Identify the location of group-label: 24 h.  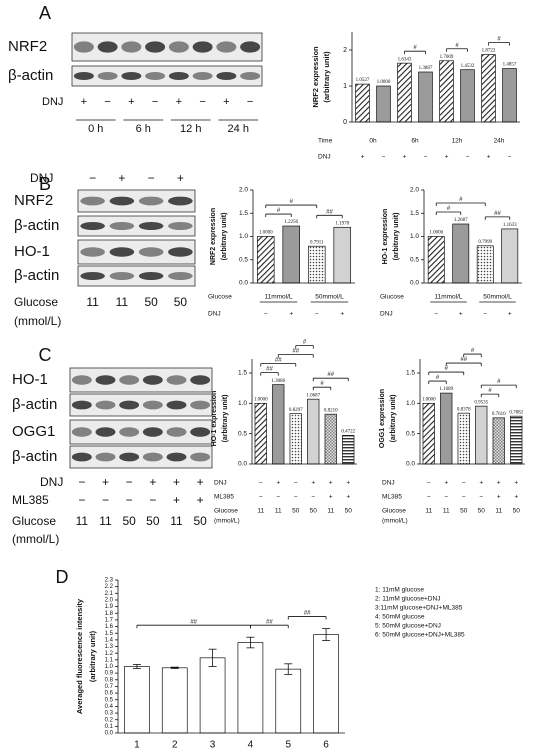
(238, 129).